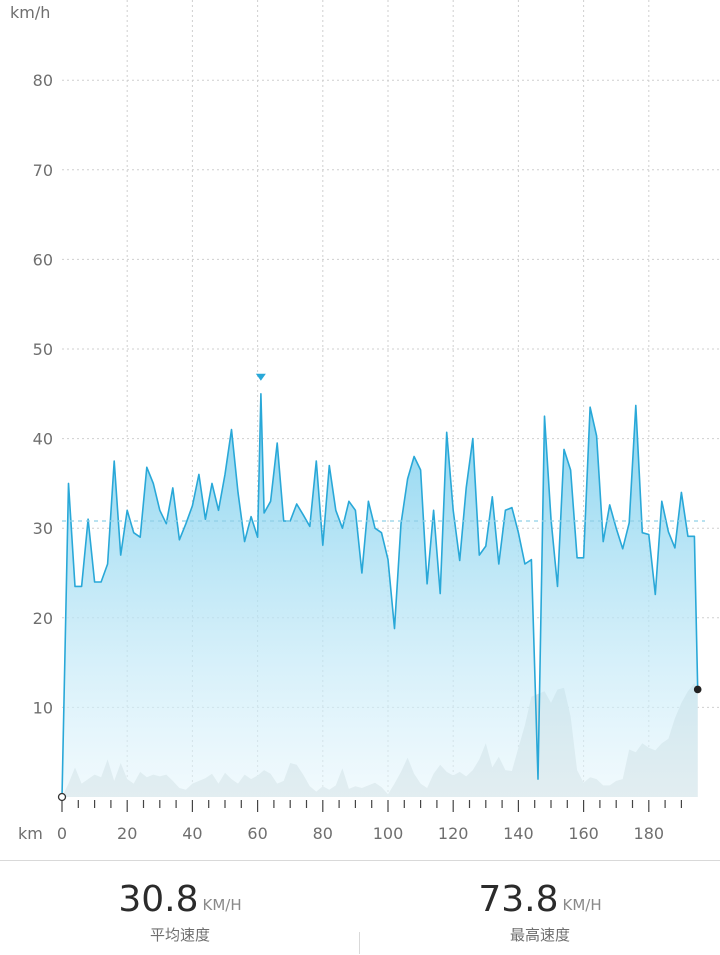 The height and width of the screenshot is (955, 720). What do you see at coordinates (62, 833) in the screenshot?
I see `x-tick-label: 0` at bounding box center [62, 833].